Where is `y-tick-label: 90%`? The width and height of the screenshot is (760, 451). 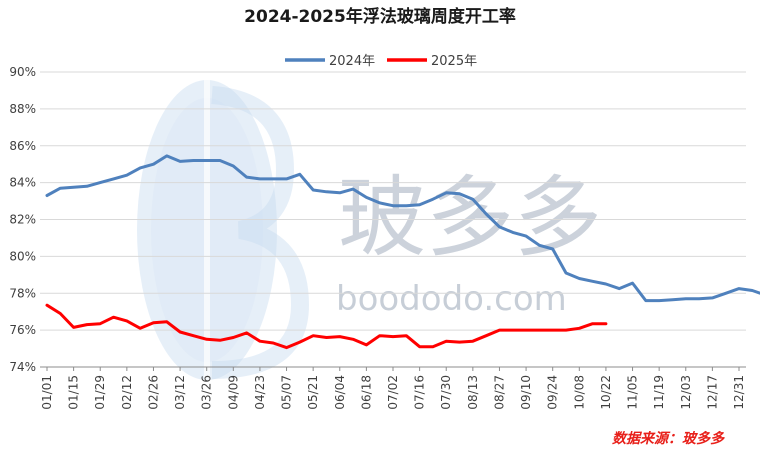 y-tick-label: 90% is located at coordinates (22, 72).